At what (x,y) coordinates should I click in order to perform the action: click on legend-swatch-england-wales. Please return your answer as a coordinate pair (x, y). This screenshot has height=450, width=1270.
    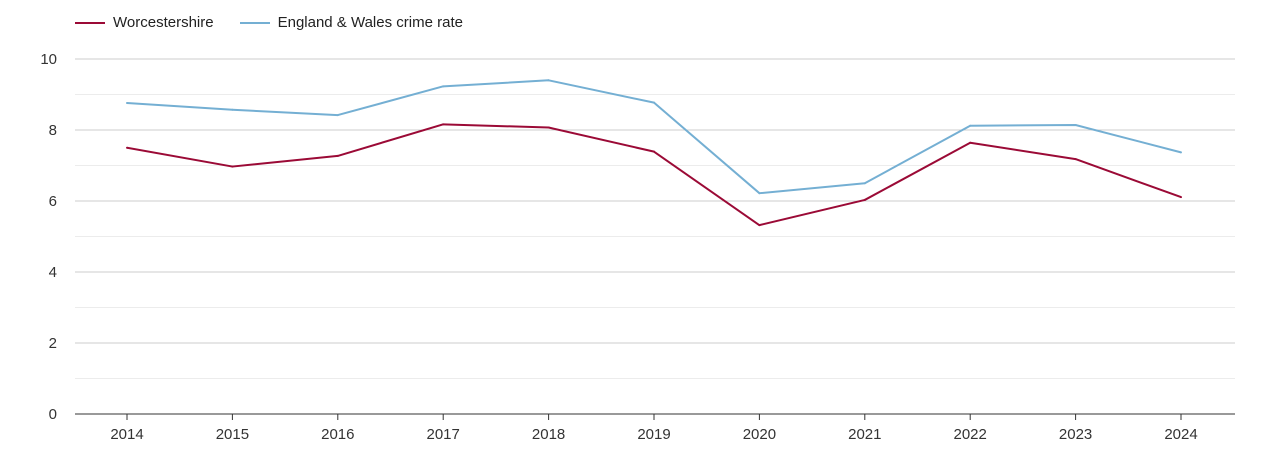
    Looking at the image, I should click on (254, 22).